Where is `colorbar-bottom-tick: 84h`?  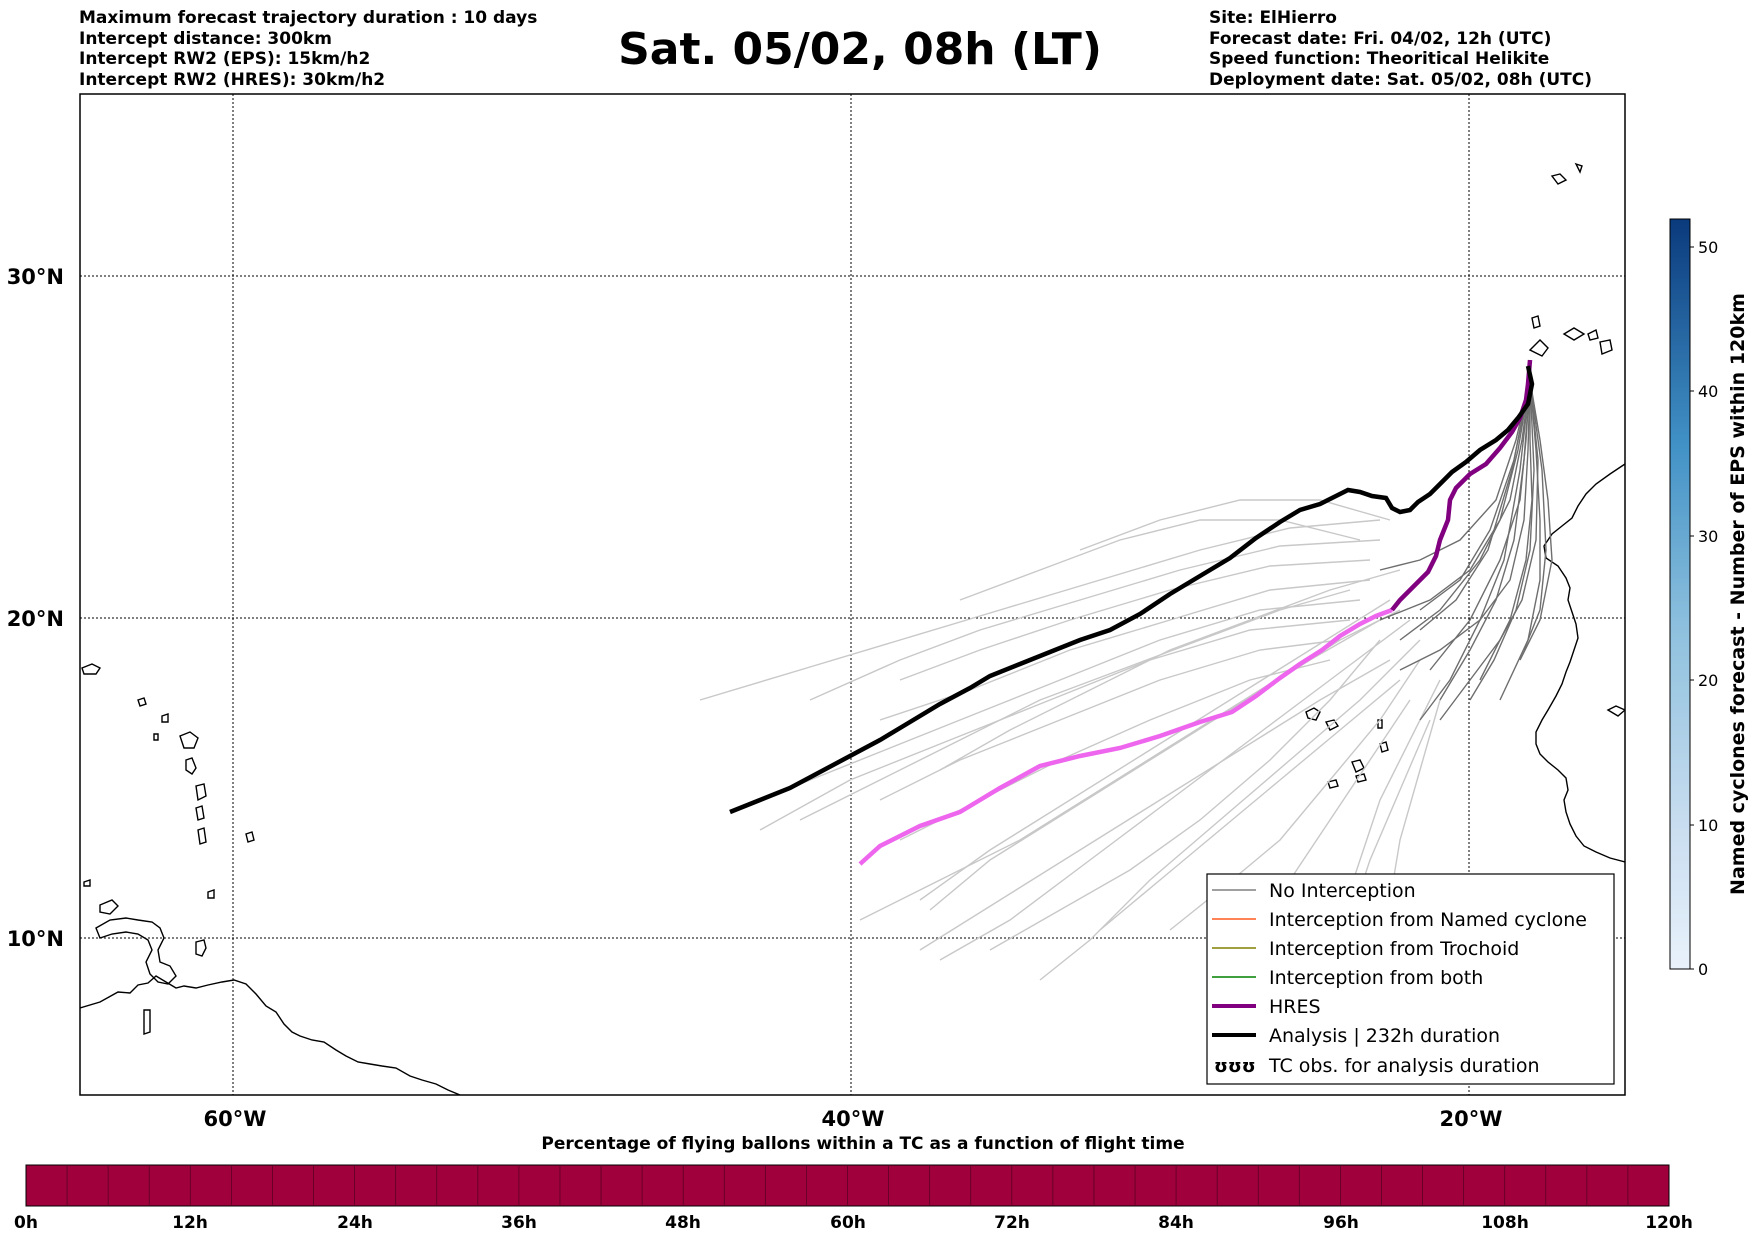 colorbar-bottom-tick: 84h is located at coordinates (1176, 1223).